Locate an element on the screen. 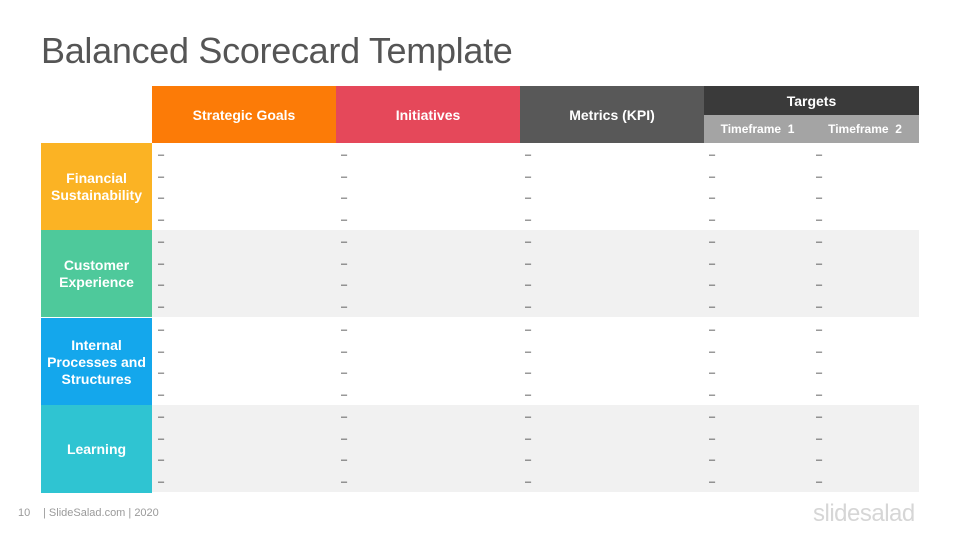 This screenshot has width=960, height=540. subheader-timeframe-1: Timeframe 1 is located at coordinates (757, 129).